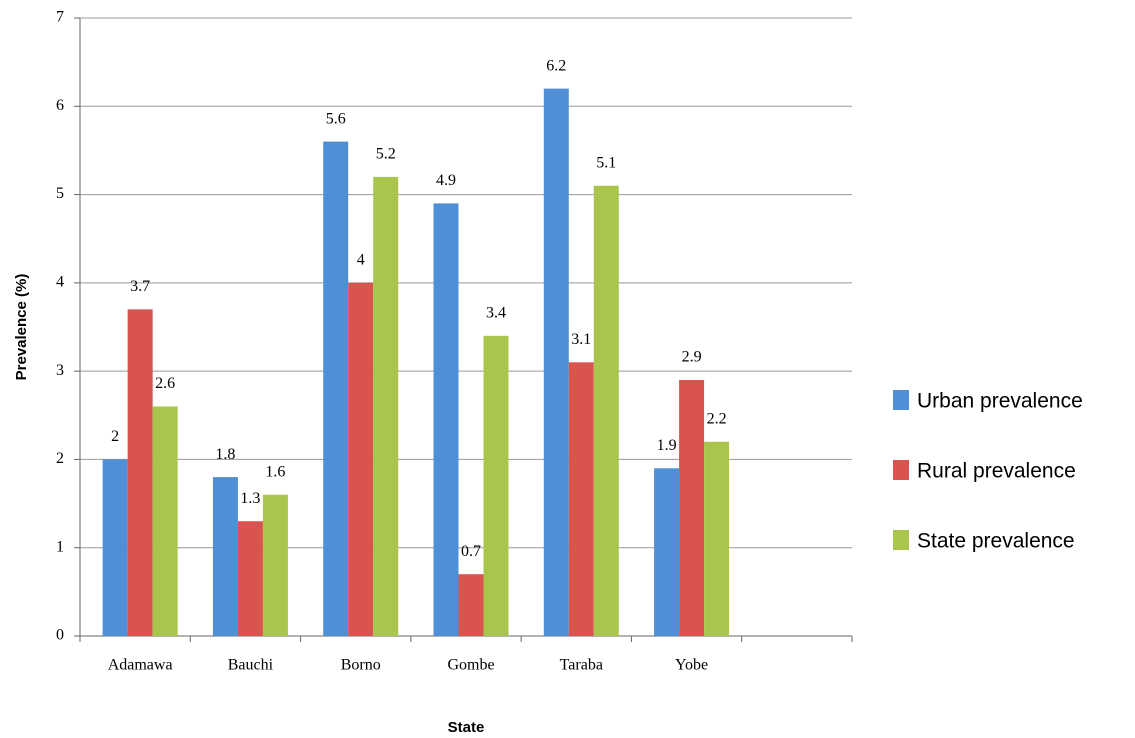 This screenshot has width=1135, height=738. What do you see at coordinates (386, 154) in the screenshot?
I see `value-label: 5.2` at bounding box center [386, 154].